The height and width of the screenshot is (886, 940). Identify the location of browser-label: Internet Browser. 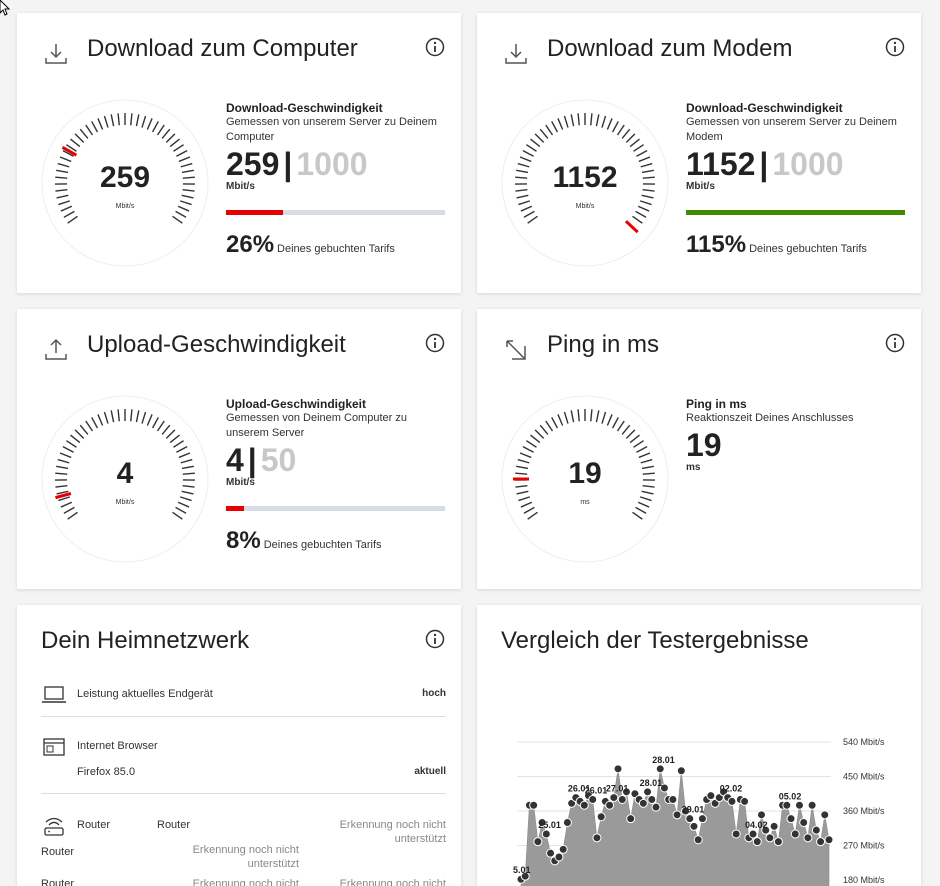
(117, 746).